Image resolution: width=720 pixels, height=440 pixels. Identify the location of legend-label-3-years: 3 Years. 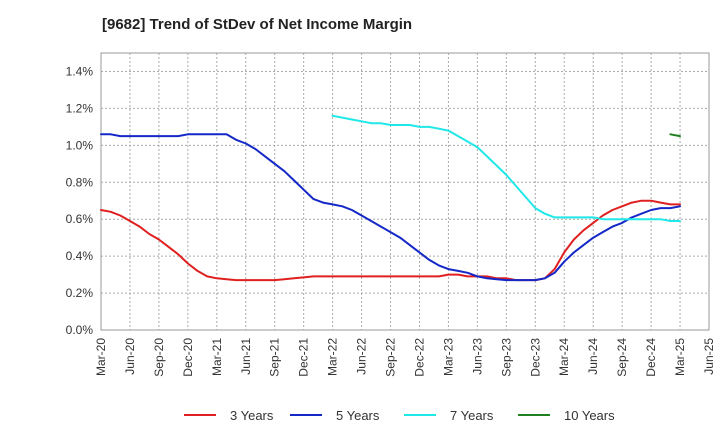
(252, 415).